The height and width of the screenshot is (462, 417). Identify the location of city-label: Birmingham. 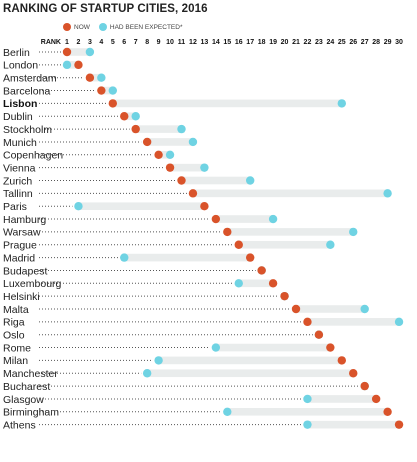
(31, 413).